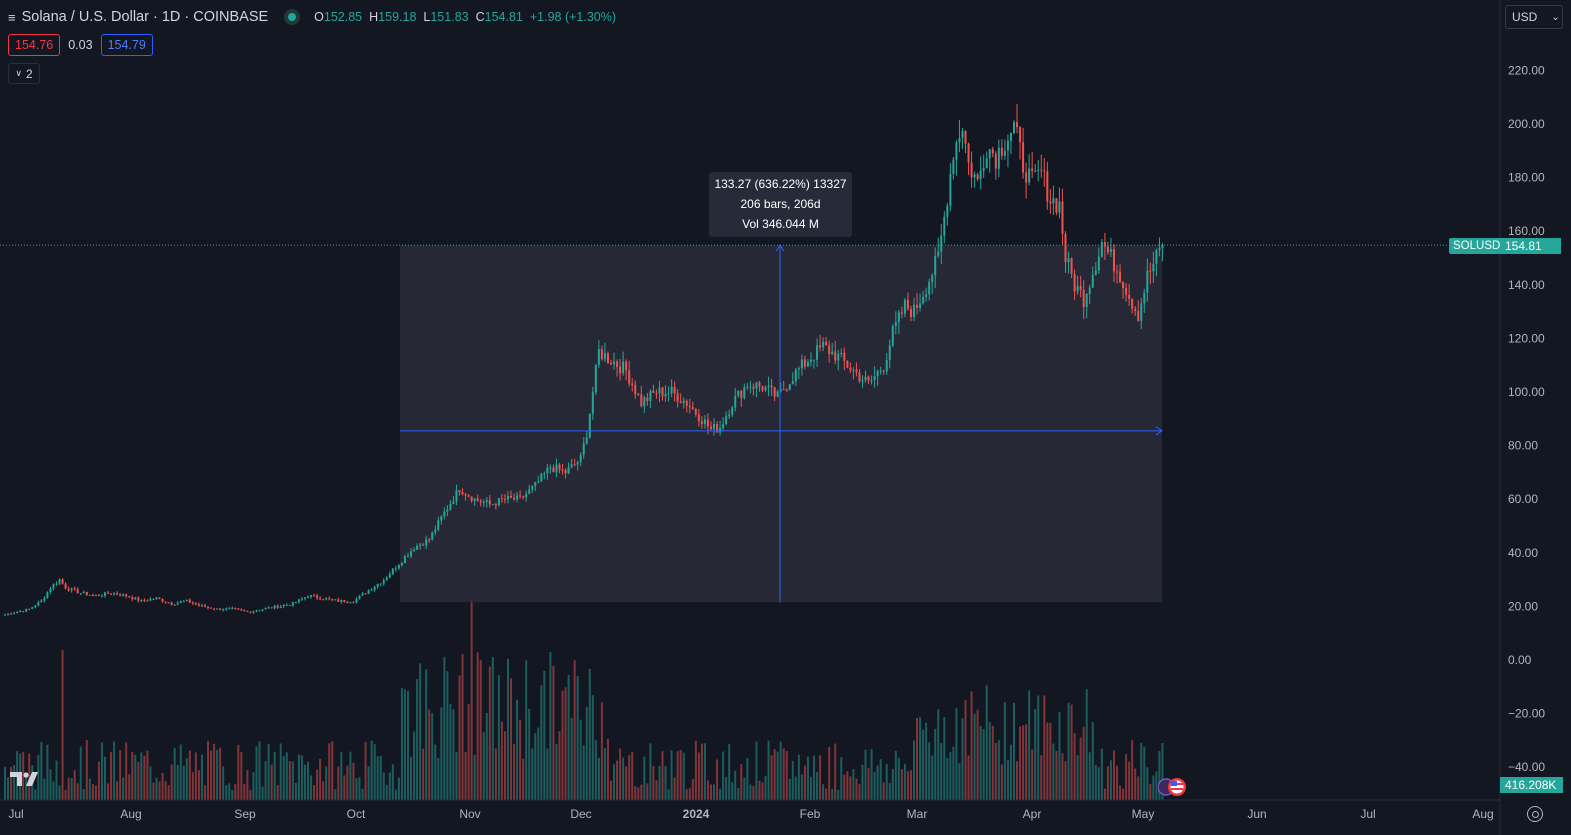 This screenshot has width=1571, height=835. What do you see at coordinates (292, 17) in the screenshot?
I see `market-status-icon` at bounding box center [292, 17].